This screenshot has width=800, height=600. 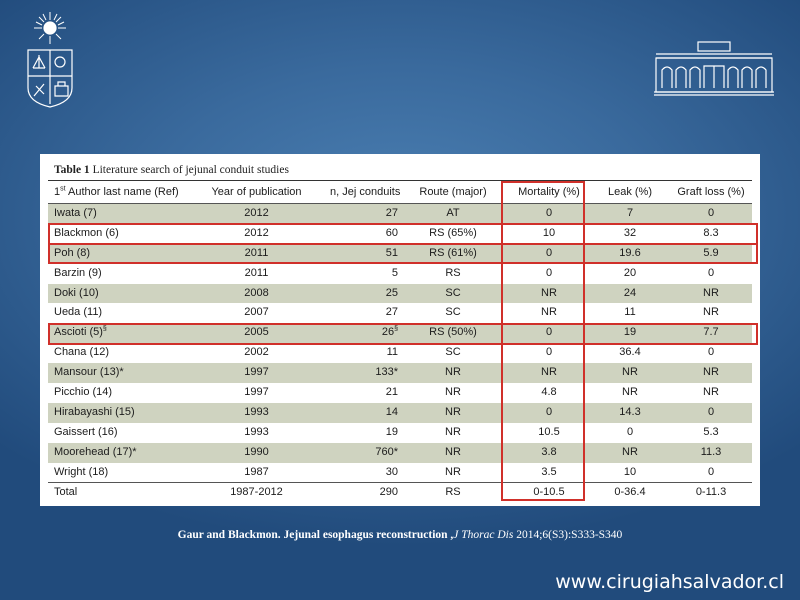 I want to click on citation-ref: 2014;6(S3):S333-S340, so click(x=568, y=535).